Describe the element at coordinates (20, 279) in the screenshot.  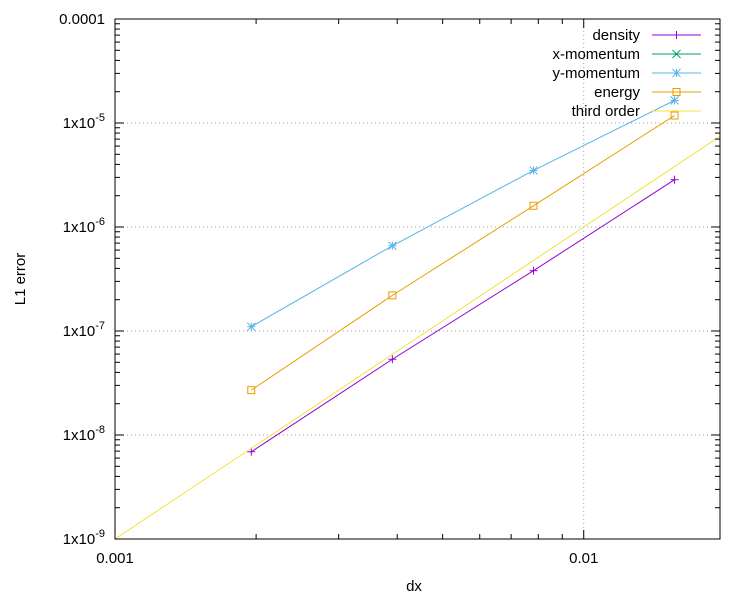
I see `y-axis-label: L1 error` at that location.